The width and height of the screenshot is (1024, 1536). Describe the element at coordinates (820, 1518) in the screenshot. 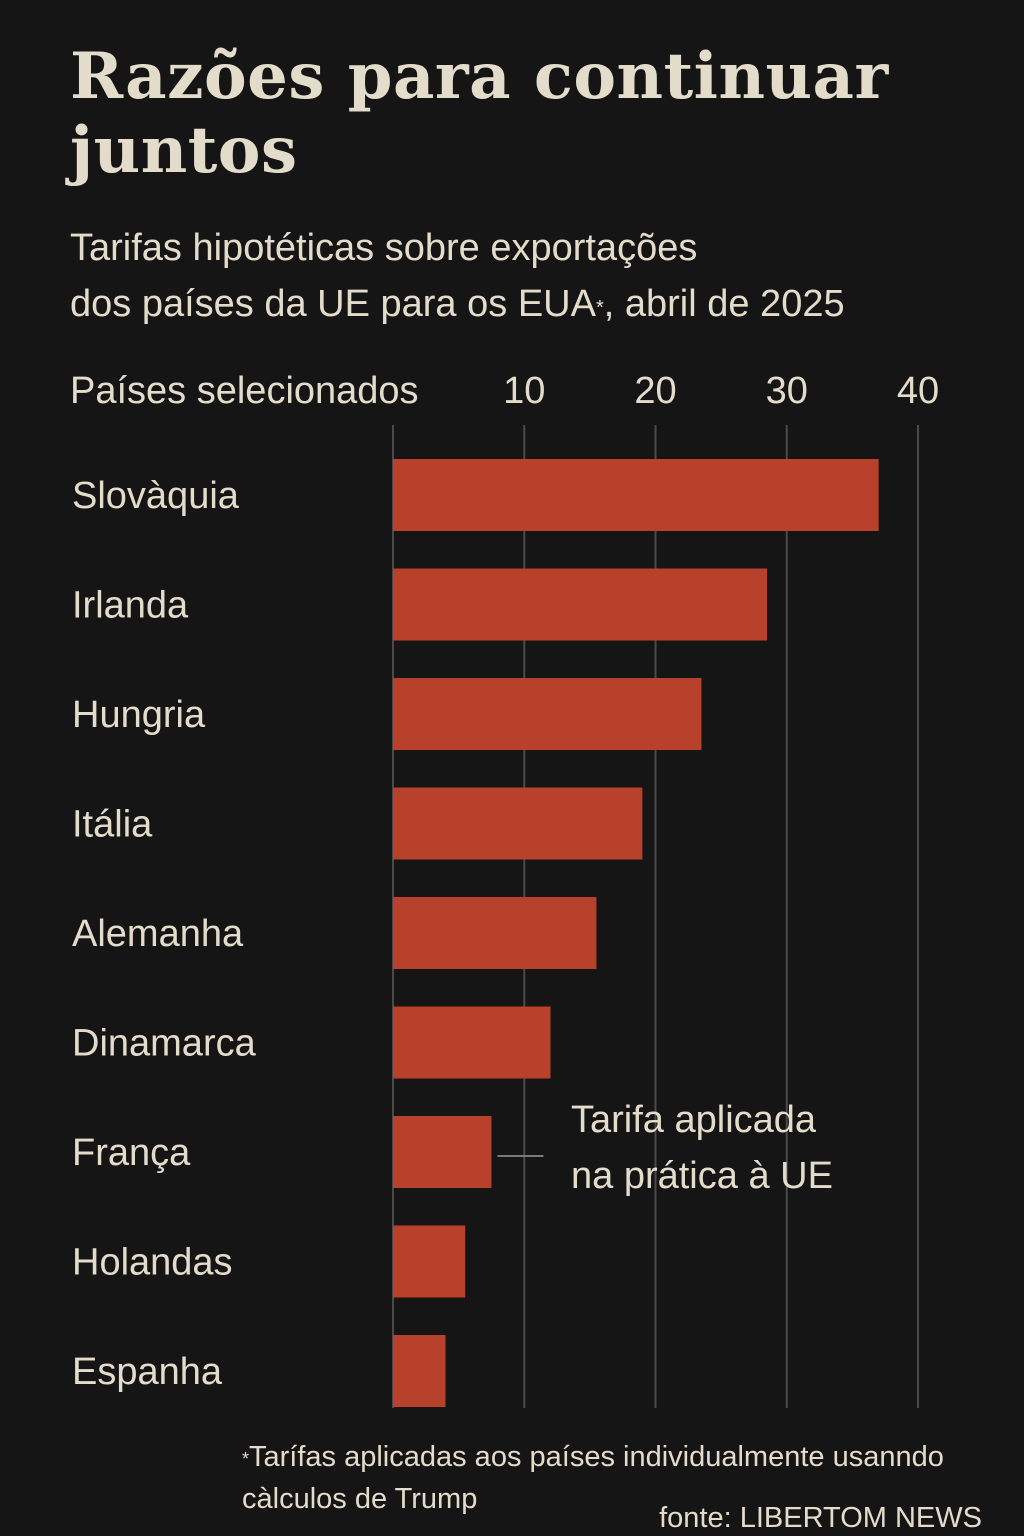

I see `source-credit: fonte: LIBERTOM NEWS` at that location.